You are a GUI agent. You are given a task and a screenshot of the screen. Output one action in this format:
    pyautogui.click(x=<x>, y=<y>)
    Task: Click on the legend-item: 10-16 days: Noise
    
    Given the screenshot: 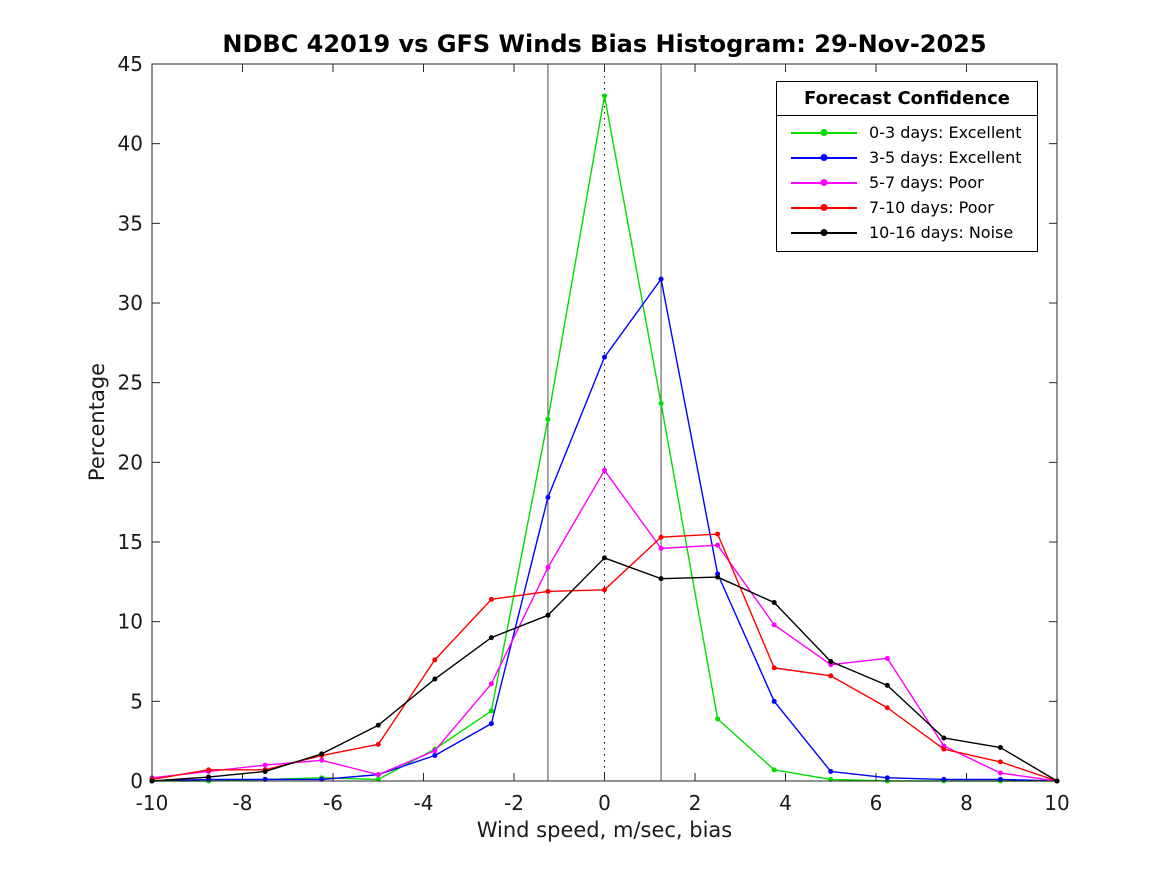 What is the action you would take?
    pyautogui.click(x=907, y=232)
    